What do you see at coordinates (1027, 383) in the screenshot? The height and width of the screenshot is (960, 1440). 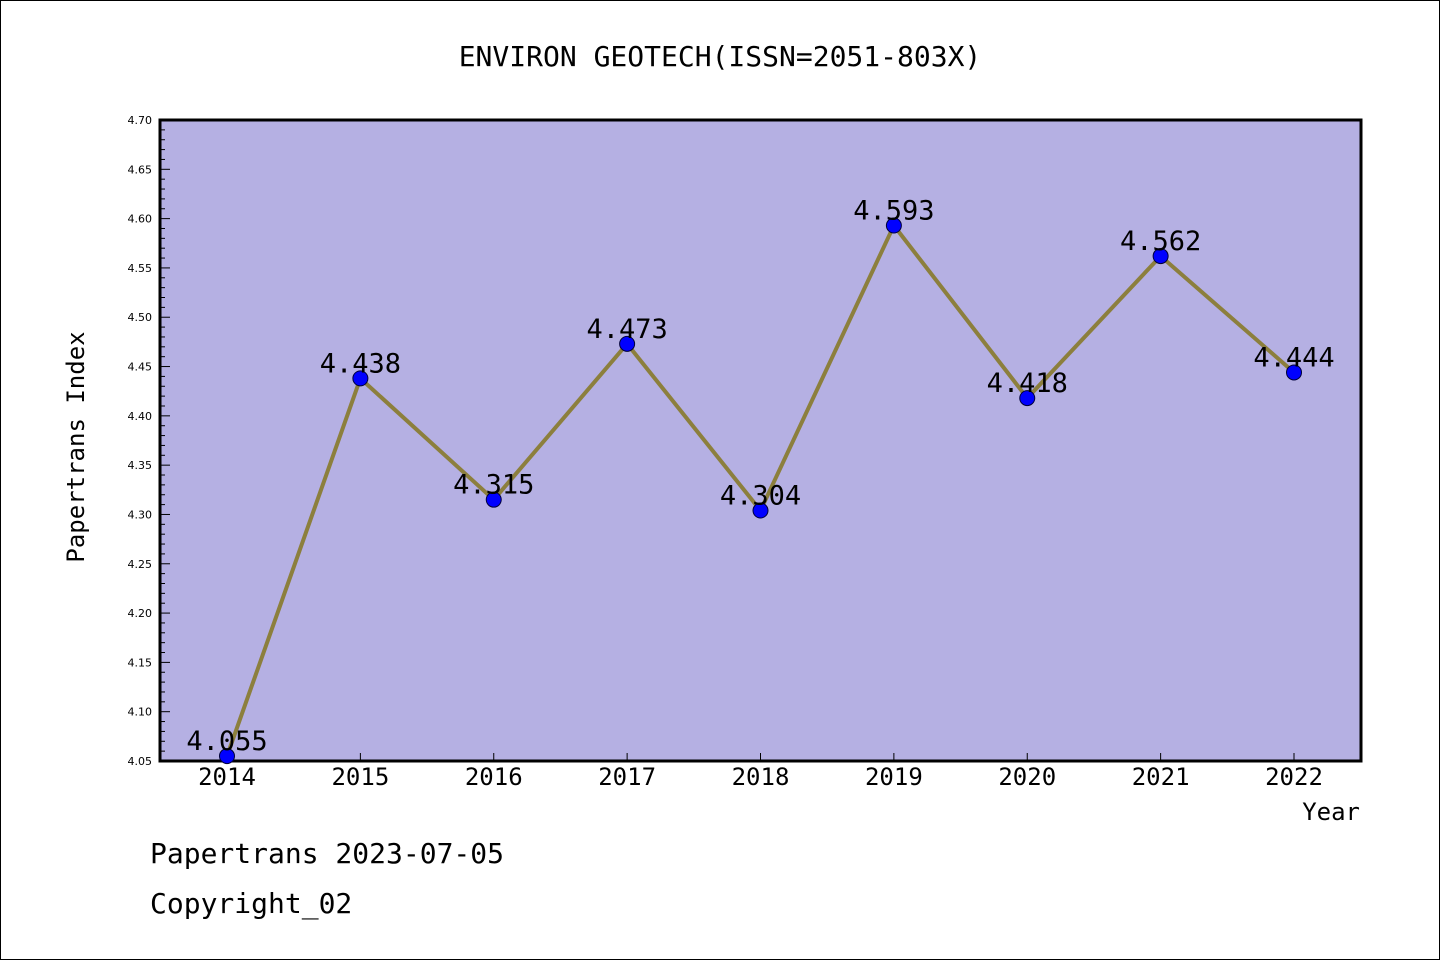 I see `data-label: 4.418` at bounding box center [1027, 383].